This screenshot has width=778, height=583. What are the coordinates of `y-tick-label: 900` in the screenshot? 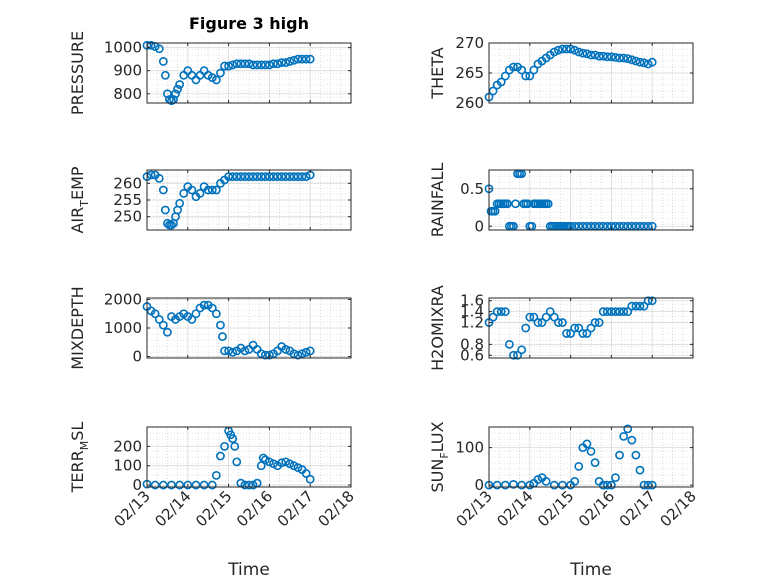 It's located at (127, 71).